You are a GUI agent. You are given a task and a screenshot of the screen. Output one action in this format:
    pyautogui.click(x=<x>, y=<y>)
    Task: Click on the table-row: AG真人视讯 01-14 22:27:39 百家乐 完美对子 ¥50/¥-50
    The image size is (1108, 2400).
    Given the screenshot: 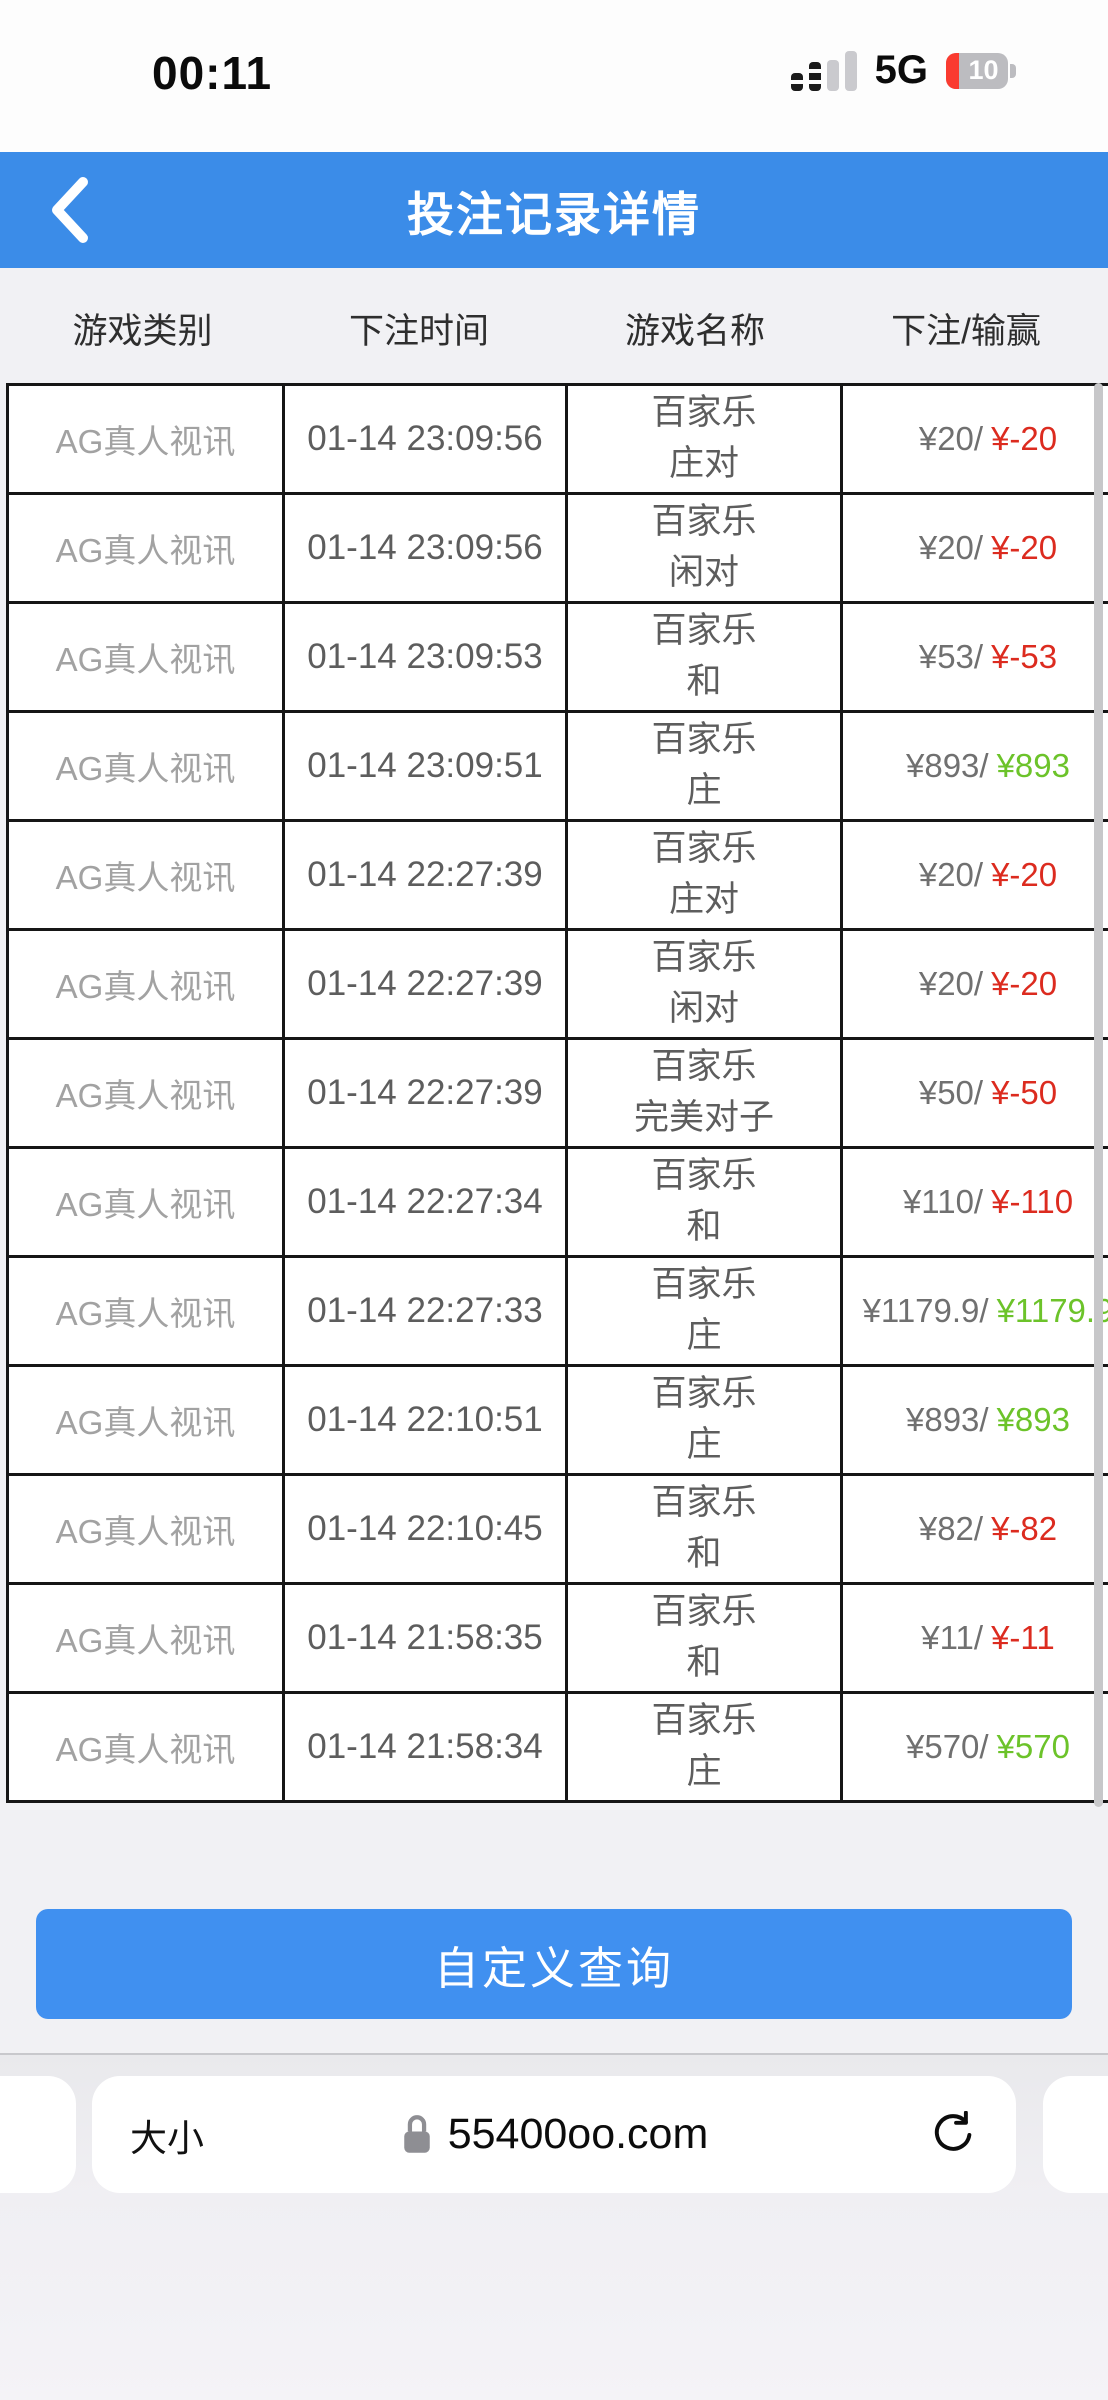 What is the action you would take?
    pyautogui.click(x=557, y=1093)
    